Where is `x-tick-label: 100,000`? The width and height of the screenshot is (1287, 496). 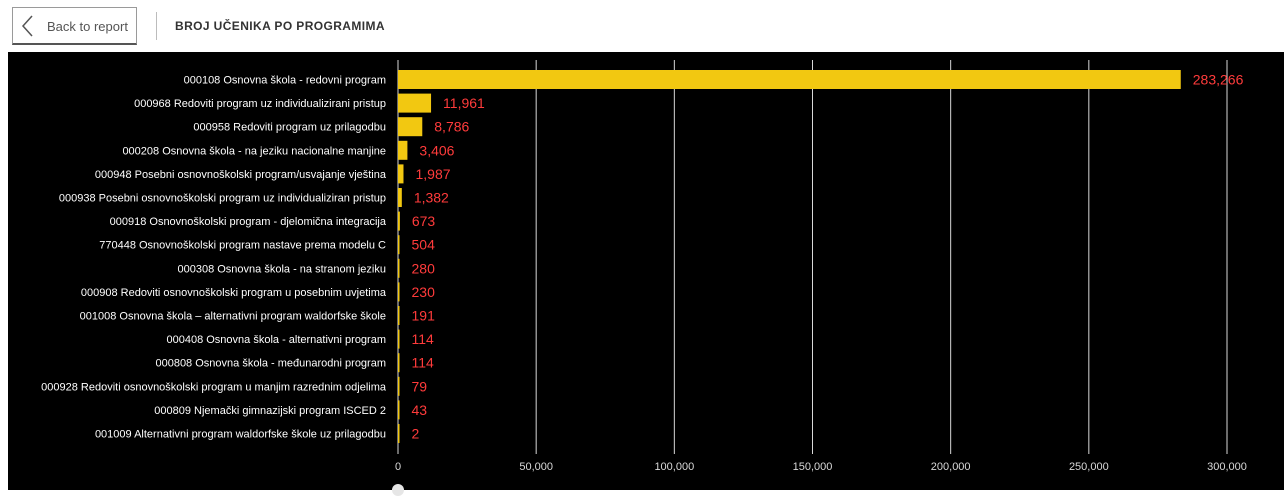 x-tick-label: 100,000 is located at coordinates (674, 467).